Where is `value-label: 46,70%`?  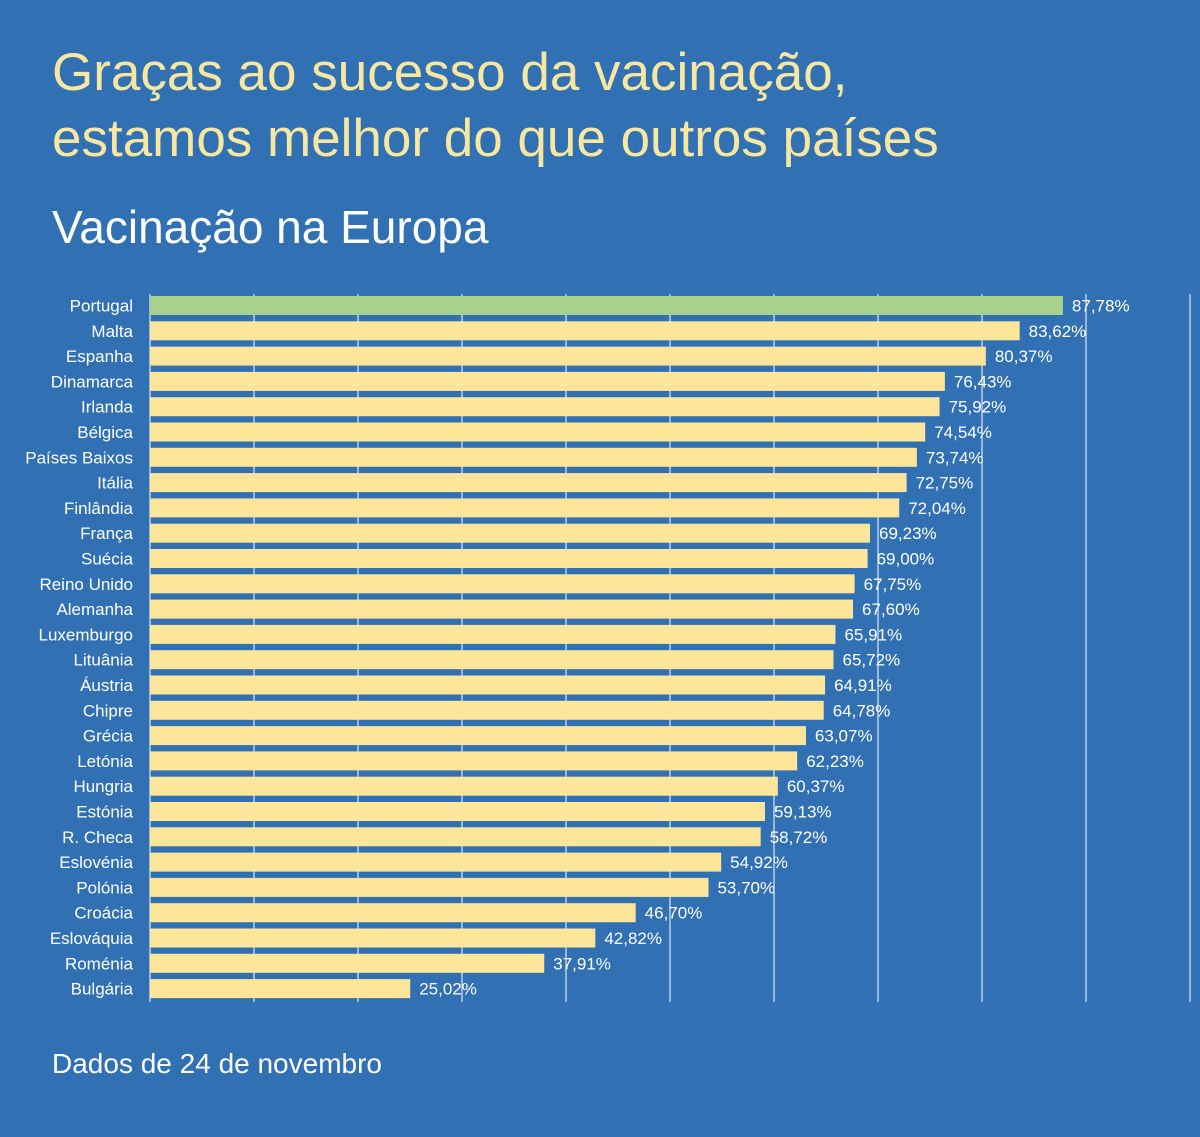 value-label: 46,70% is located at coordinates (674, 913).